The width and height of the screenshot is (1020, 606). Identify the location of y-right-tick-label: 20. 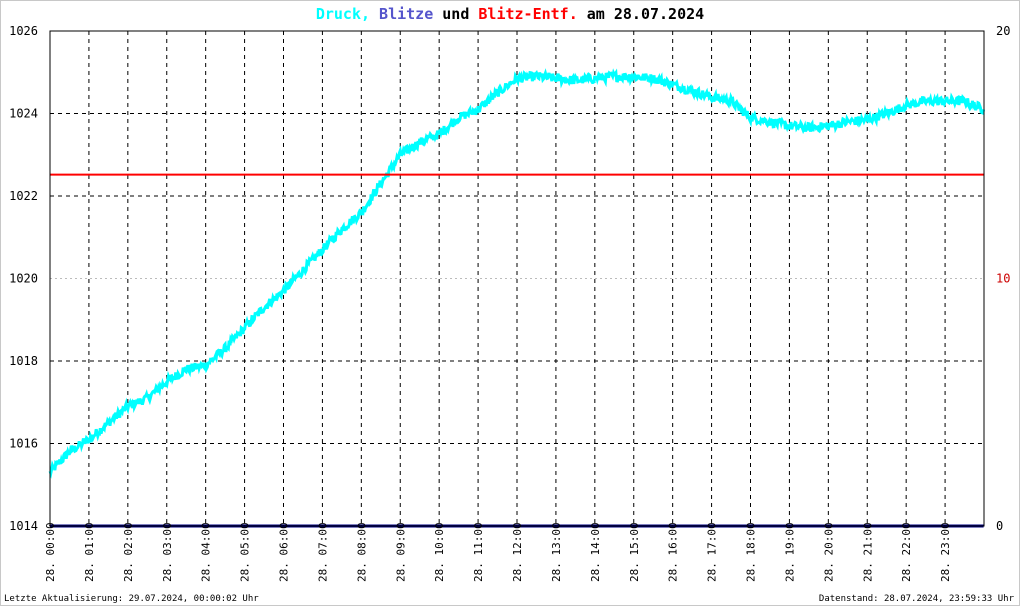
(1003, 31).